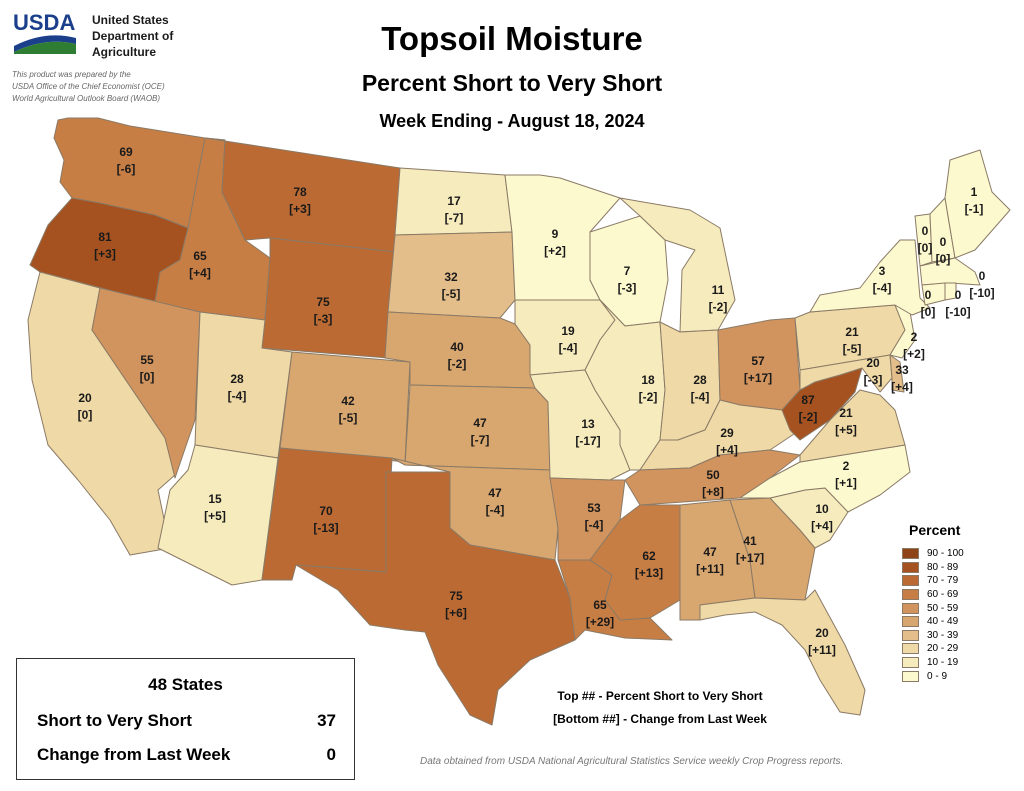 Image resolution: width=1024 pixels, height=791 pixels. What do you see at coordinates (928, 312) in the screenshot?
I see `state-label-ct-change: [0]` at bounding box center [928, 312].